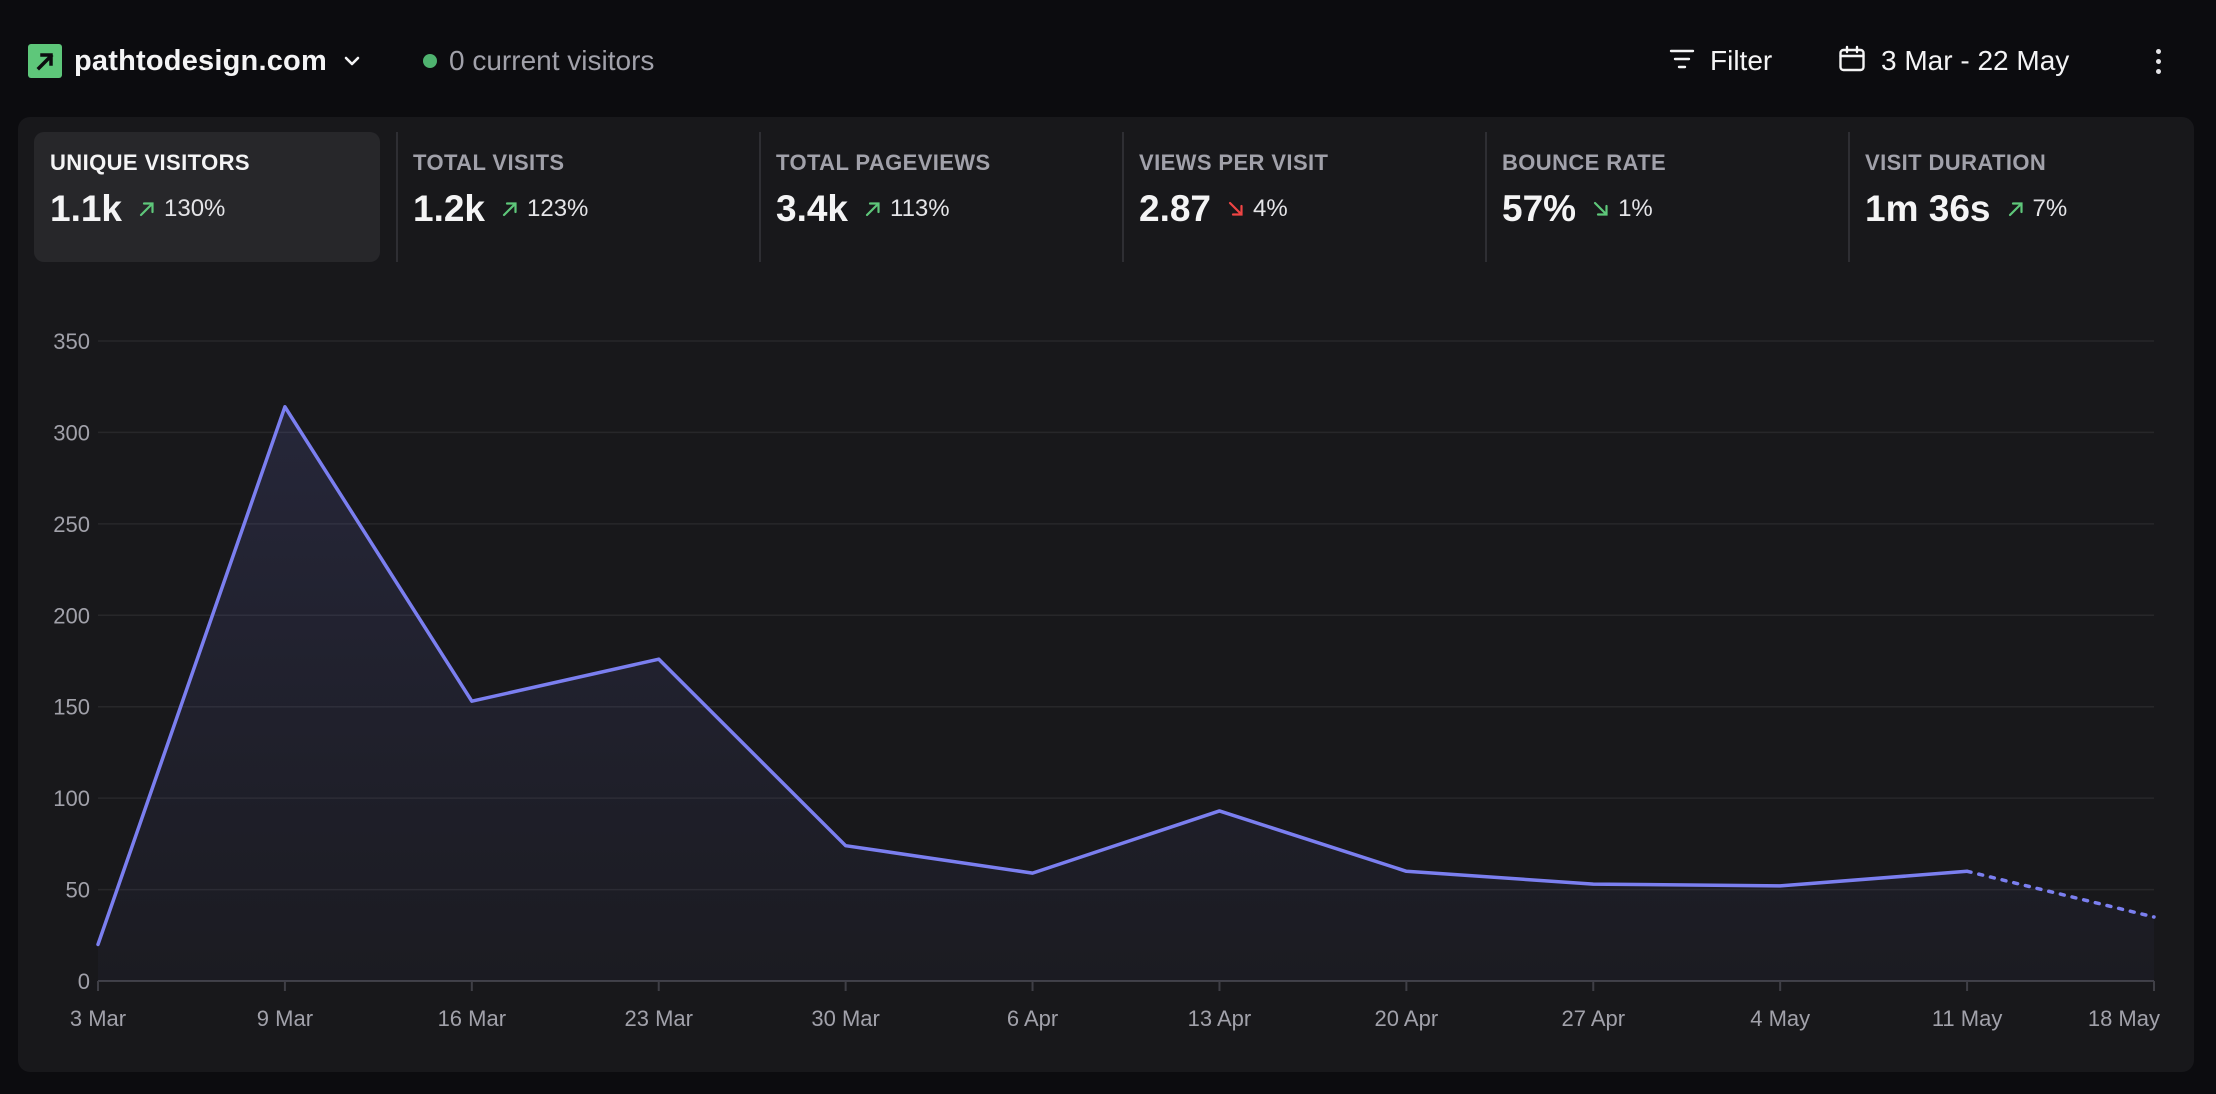 The image size is (2216, 1094). What do you see at coordinates (845, 1018) in the screenshot?
I see `x-tick-label: 30 Mar` at bounding box center [845, 1018].